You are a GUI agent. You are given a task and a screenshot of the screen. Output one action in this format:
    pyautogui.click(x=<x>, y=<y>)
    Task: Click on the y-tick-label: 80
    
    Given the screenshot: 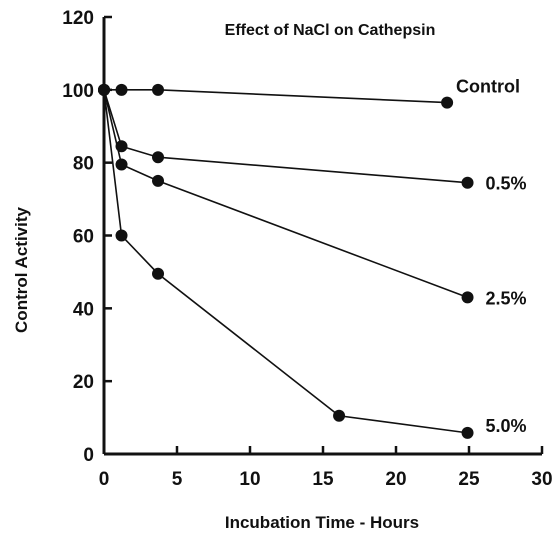 What is the action you would take?
    pyautogui.click(x=83, y=164)
    